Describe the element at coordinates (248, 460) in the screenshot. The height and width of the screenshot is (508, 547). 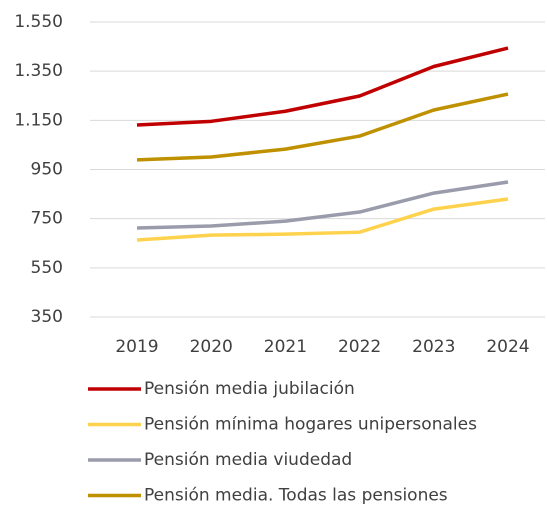
I see `legend-label: Pensión media viudedad` at that location.